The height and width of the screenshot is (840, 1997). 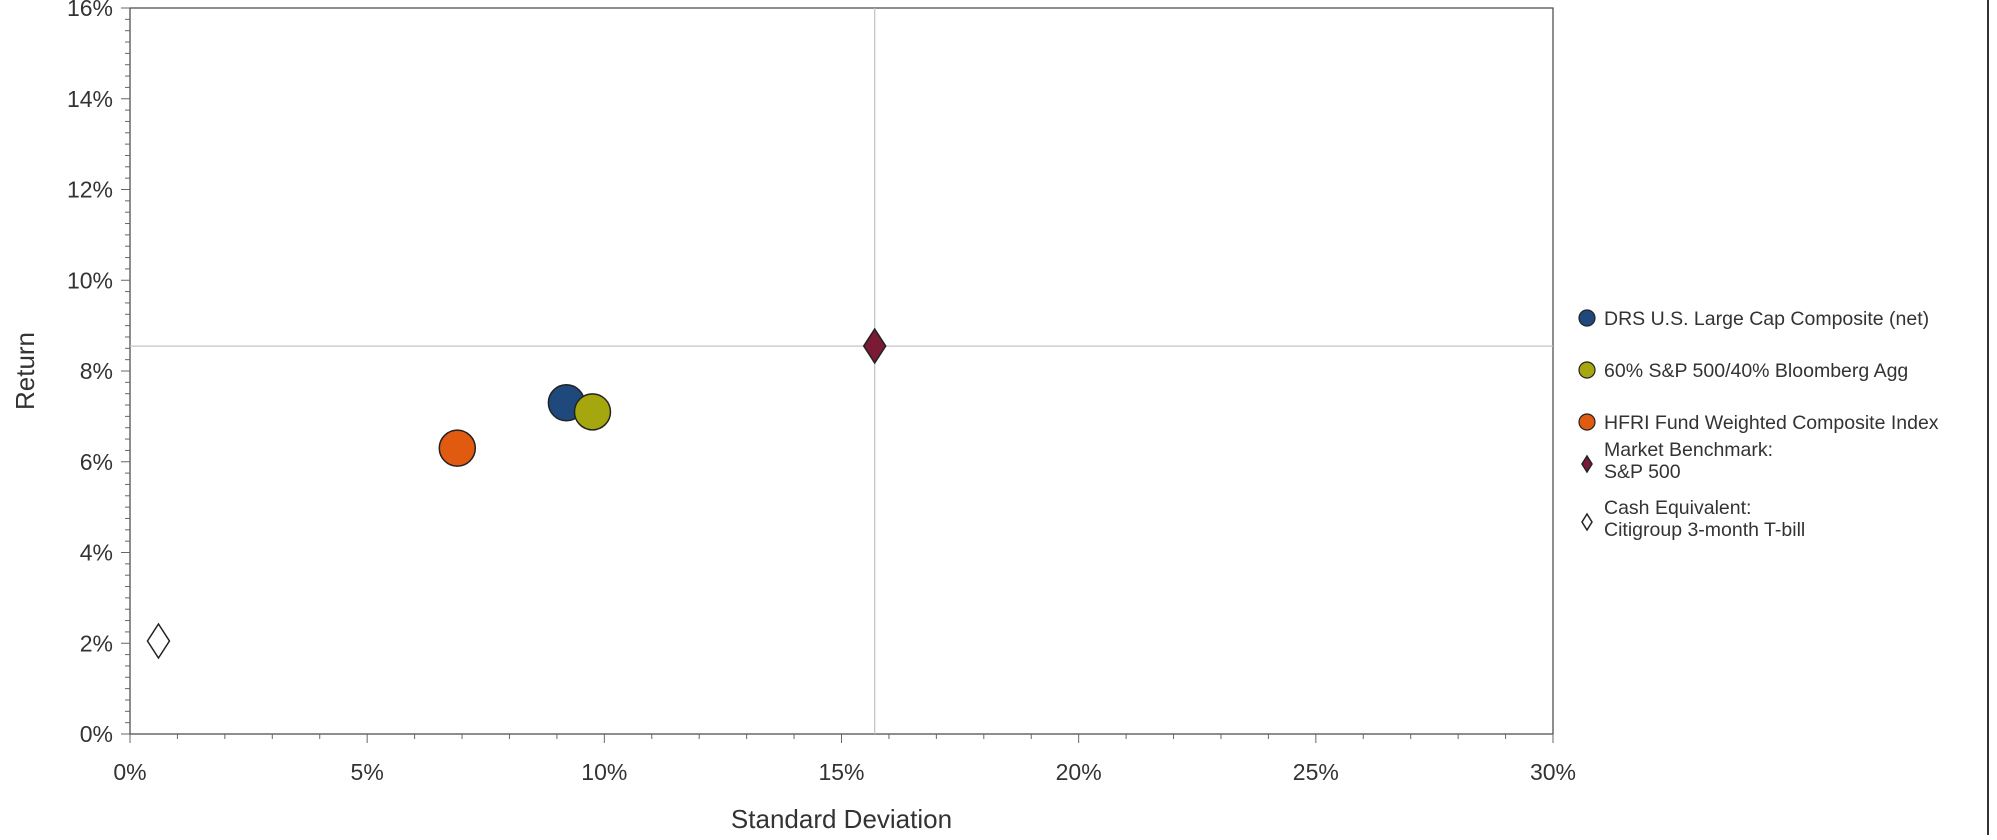 What do you see at coordinates (841, 819) in the screenshot?
I see `x-axis-title: Standard Deviation` at bounding box center [841, 819].